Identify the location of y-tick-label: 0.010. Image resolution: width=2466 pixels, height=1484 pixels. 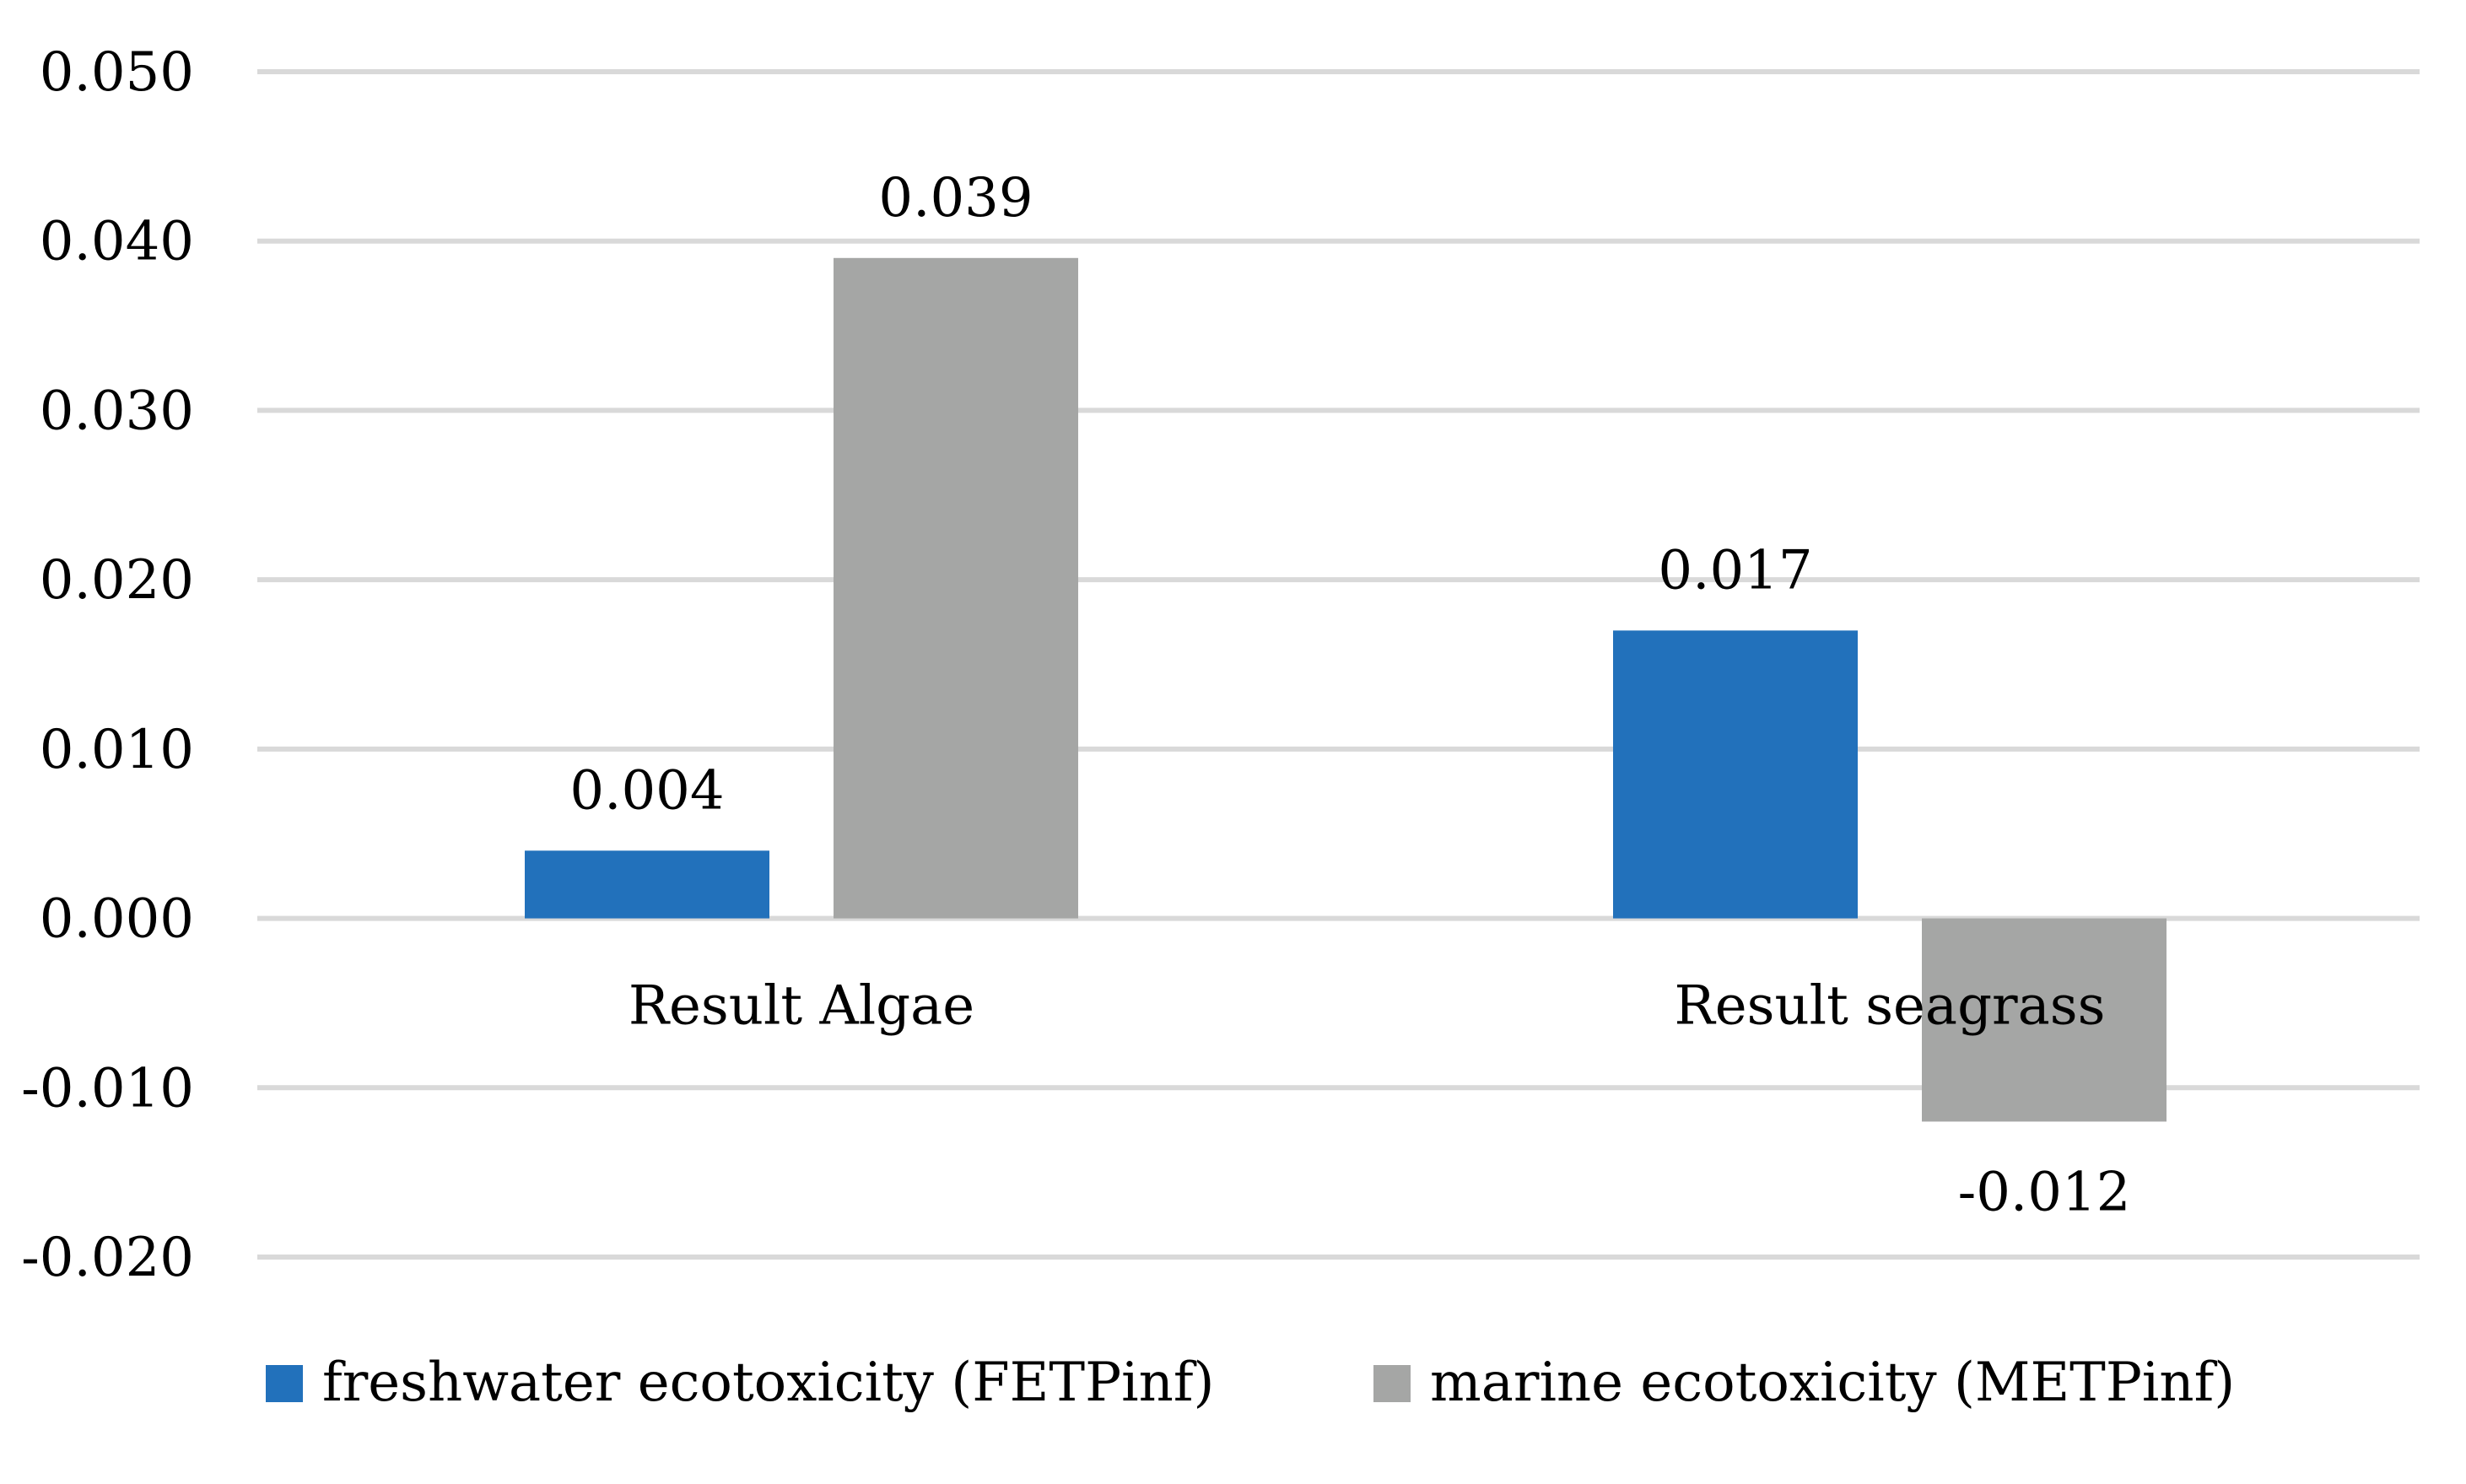
(117, 750).